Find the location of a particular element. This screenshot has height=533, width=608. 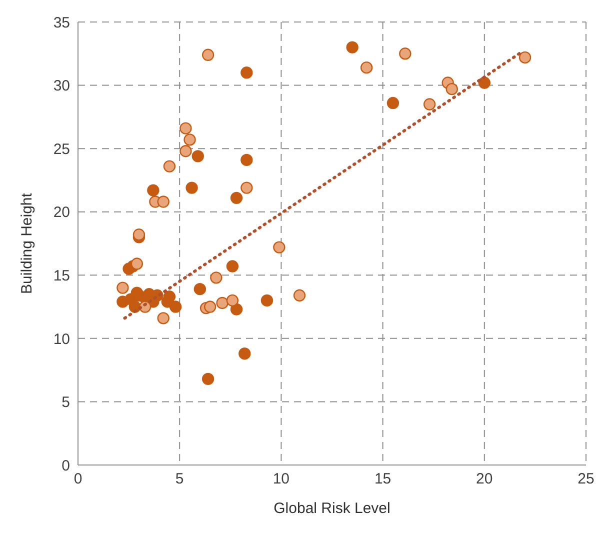

x-tick-label: 10 is located at coordinates (281, 479).